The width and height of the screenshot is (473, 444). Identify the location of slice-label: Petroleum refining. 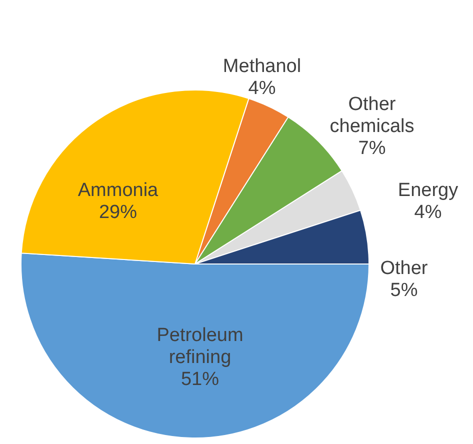
(200, 346).